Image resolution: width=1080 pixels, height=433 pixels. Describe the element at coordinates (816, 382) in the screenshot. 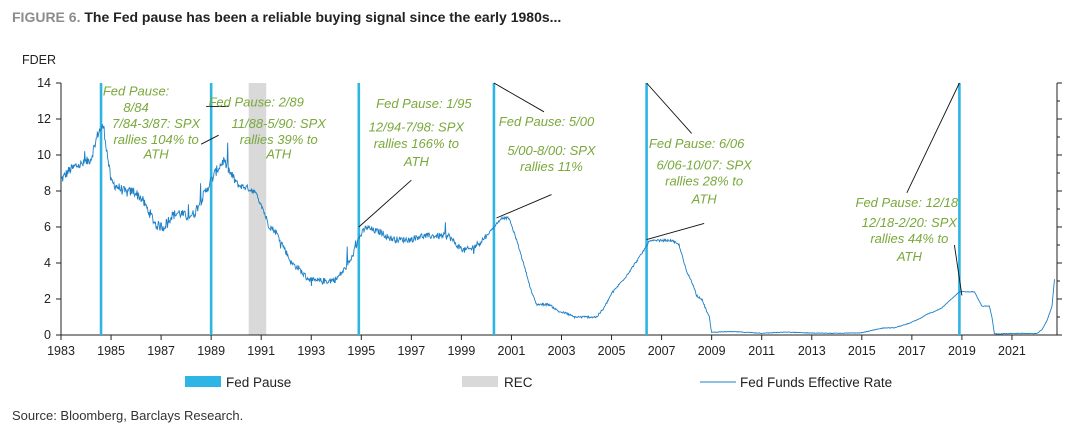

I see `legend-label: Fed Funds Effective Rate` at that location.